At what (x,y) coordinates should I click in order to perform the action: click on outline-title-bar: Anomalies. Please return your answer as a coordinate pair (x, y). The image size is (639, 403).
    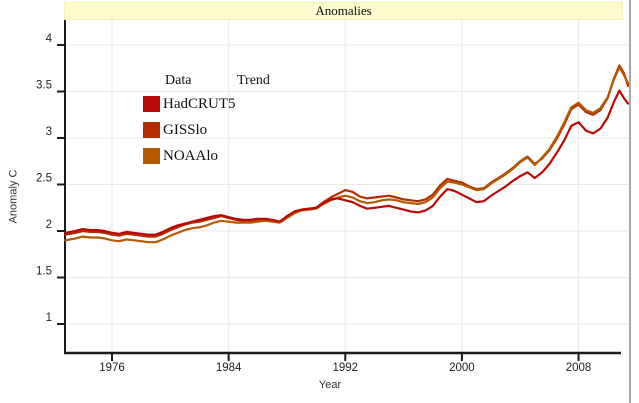
    Looking at the image, I should click on (343, 11).